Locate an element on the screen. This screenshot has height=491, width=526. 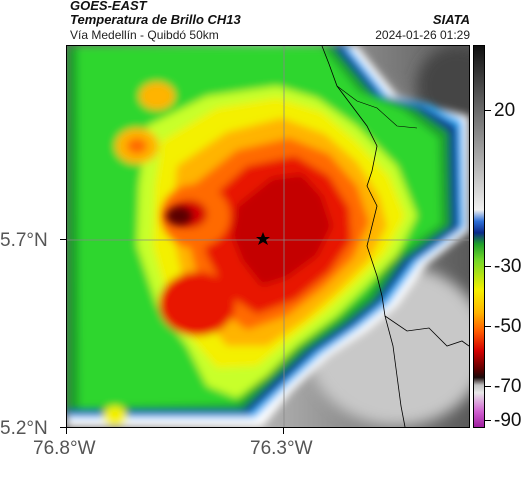
satellite-title: GOES-EAST is located at coordinates (108, 6).